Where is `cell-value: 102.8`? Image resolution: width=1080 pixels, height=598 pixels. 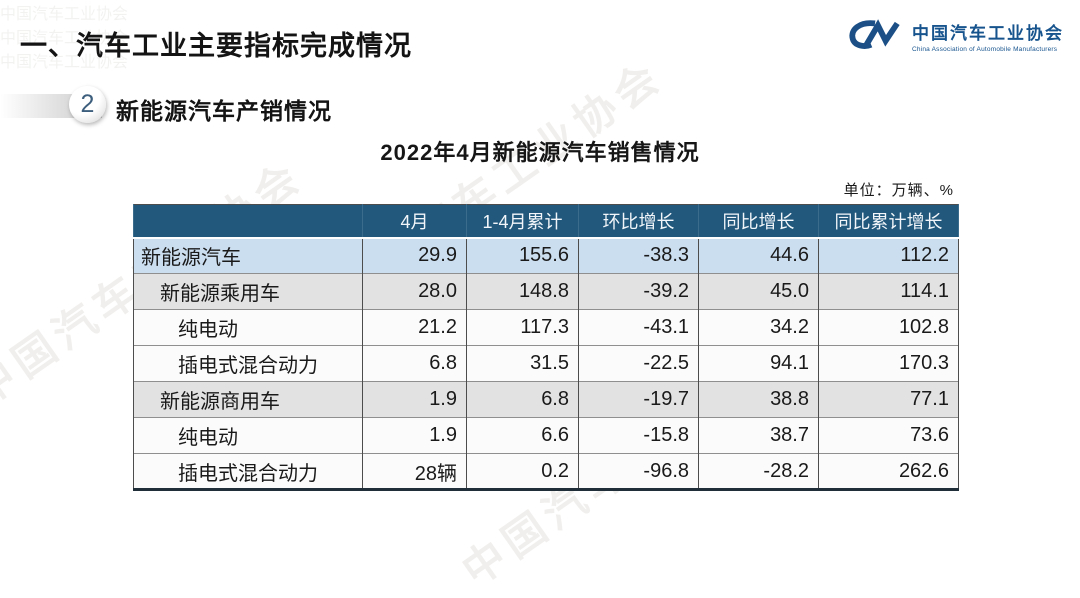
cell-value: 102.8 is located at coordinates (888, 327).